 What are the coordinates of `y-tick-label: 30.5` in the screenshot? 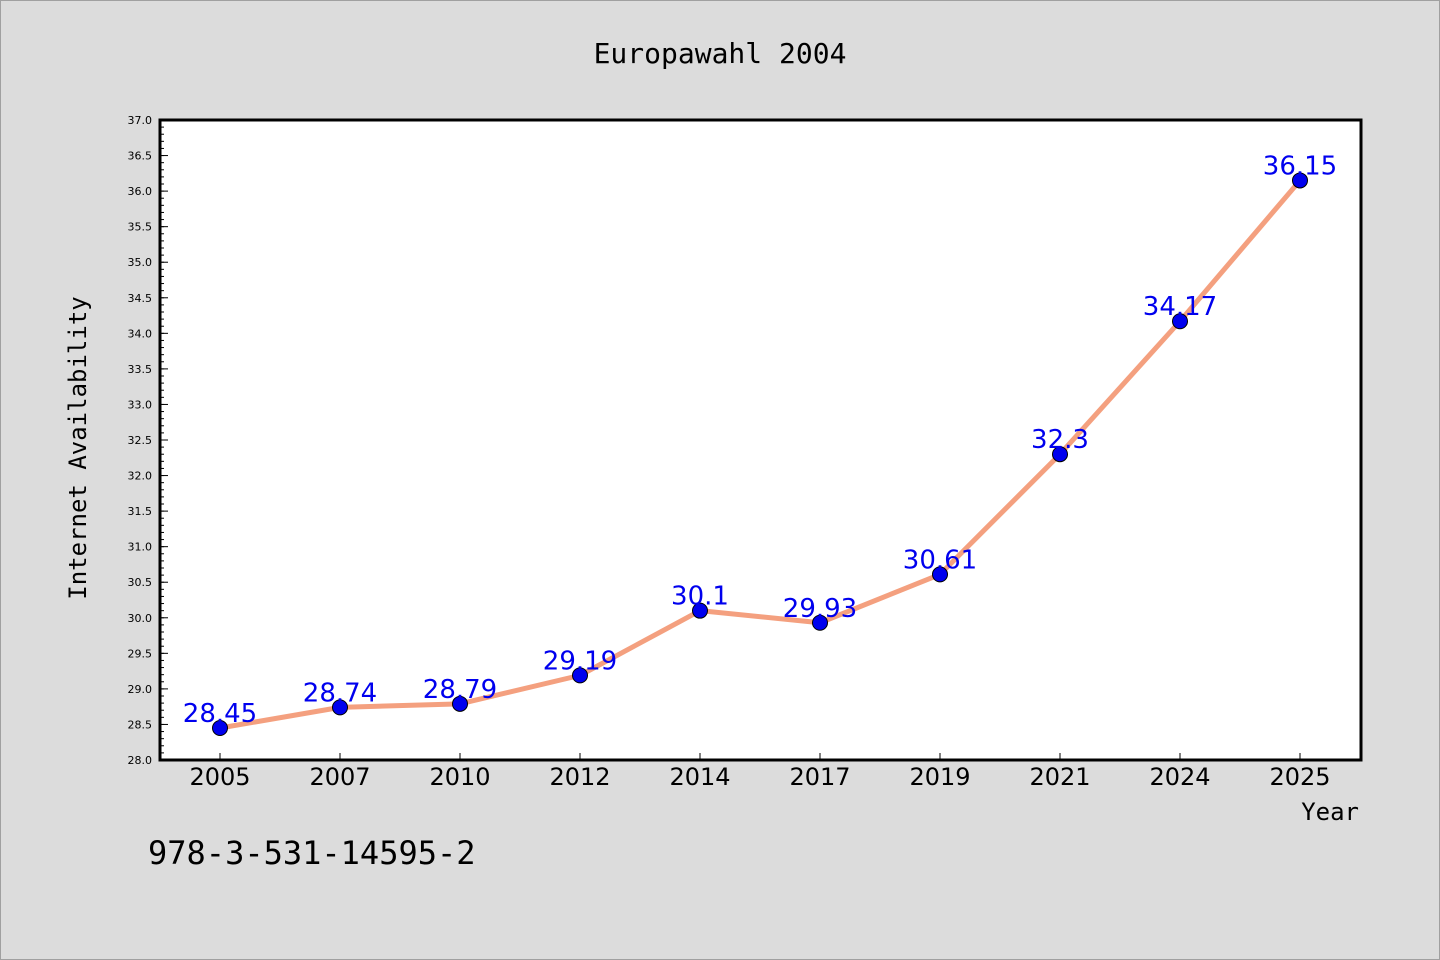 It's located at (140, 582).